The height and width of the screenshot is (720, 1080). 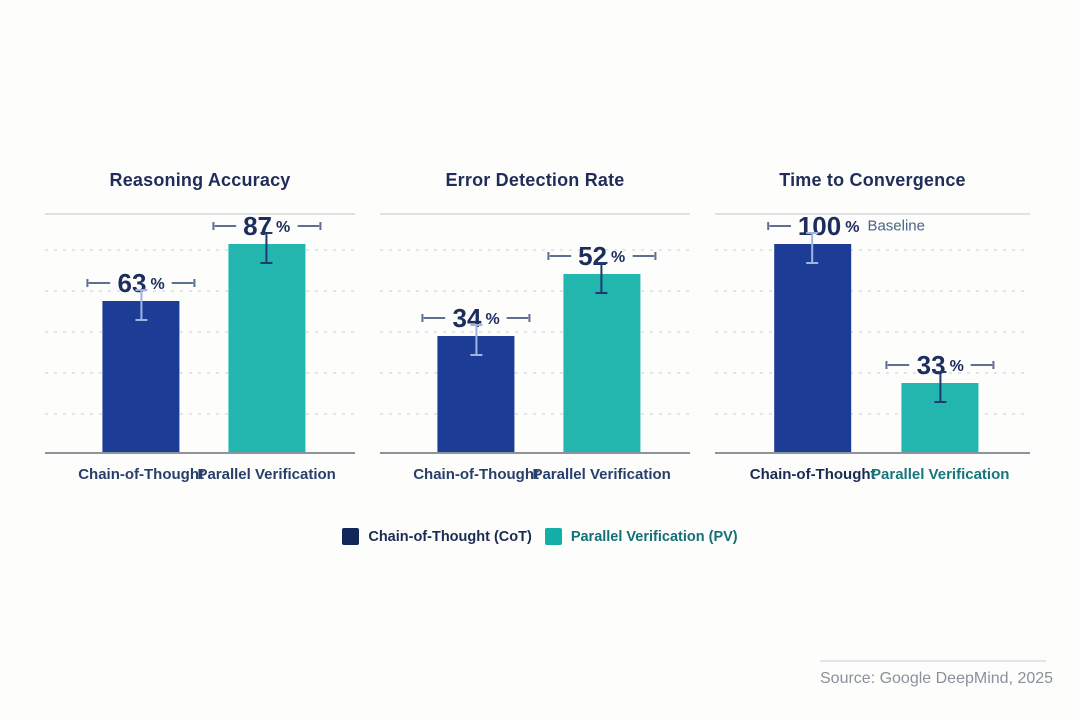 I want to click on plot-area: 34 % 52 %, so click(x=535, y=333).